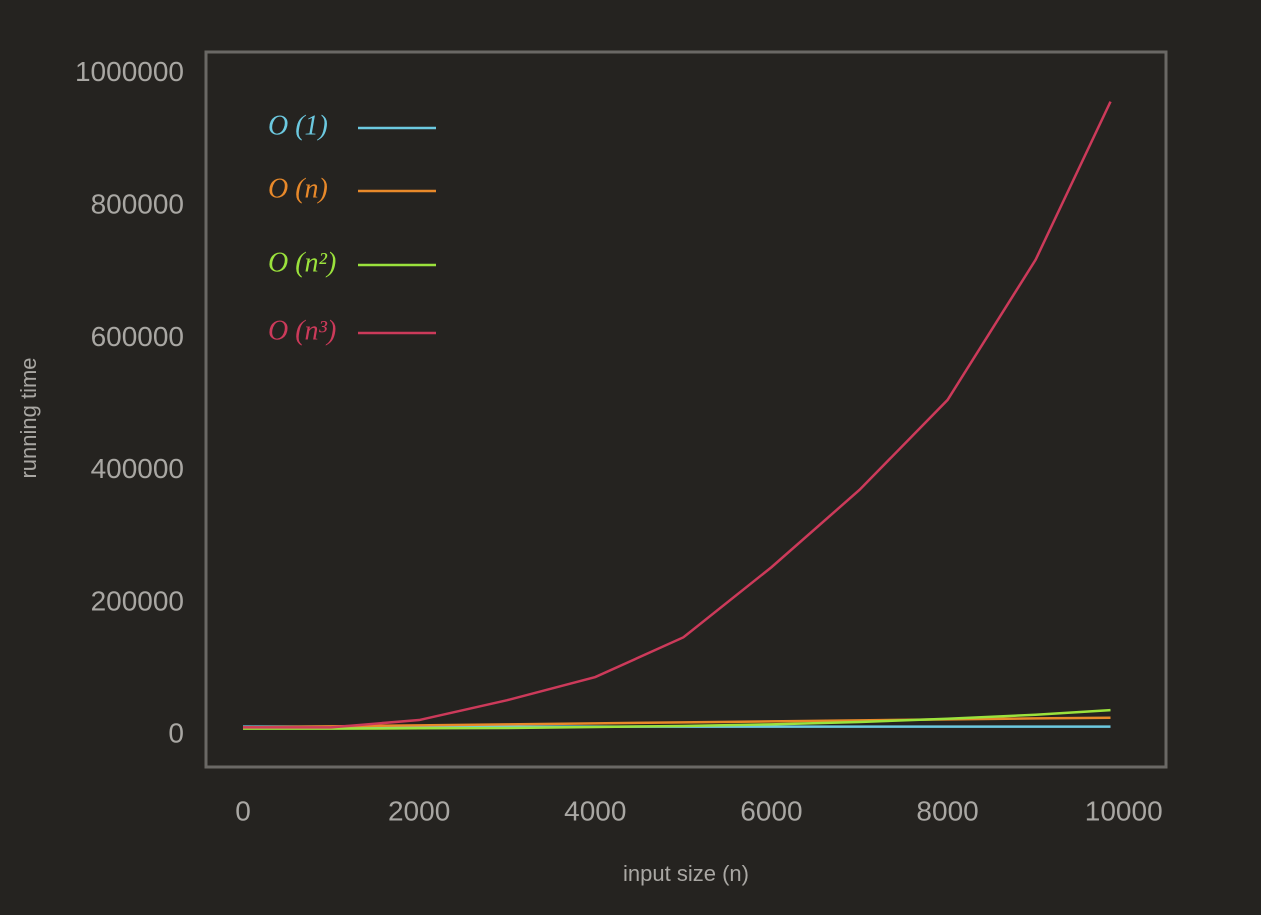 The image size is (1261, 915). I want to click on y-axis-label: running time, so click(28, 417).